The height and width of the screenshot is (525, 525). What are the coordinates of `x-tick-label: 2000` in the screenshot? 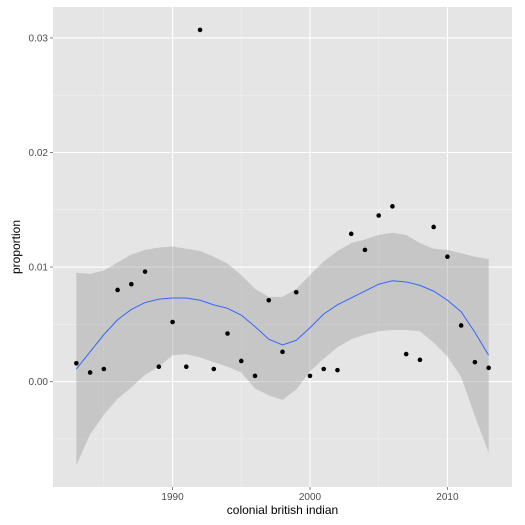 It's located at (310, 497).